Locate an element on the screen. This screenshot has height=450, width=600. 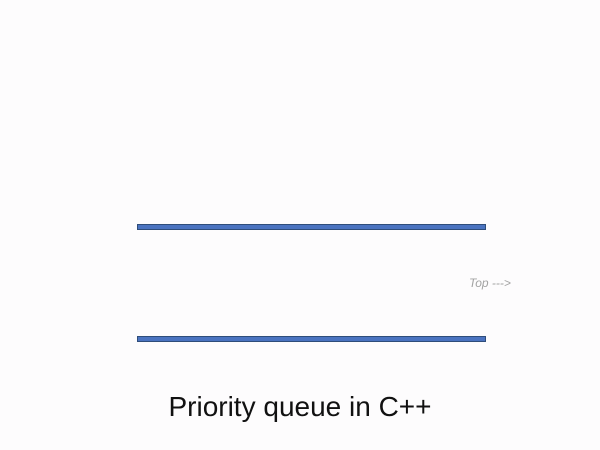
queue-lower-boundary-bar is located at coordinates (311, 339).